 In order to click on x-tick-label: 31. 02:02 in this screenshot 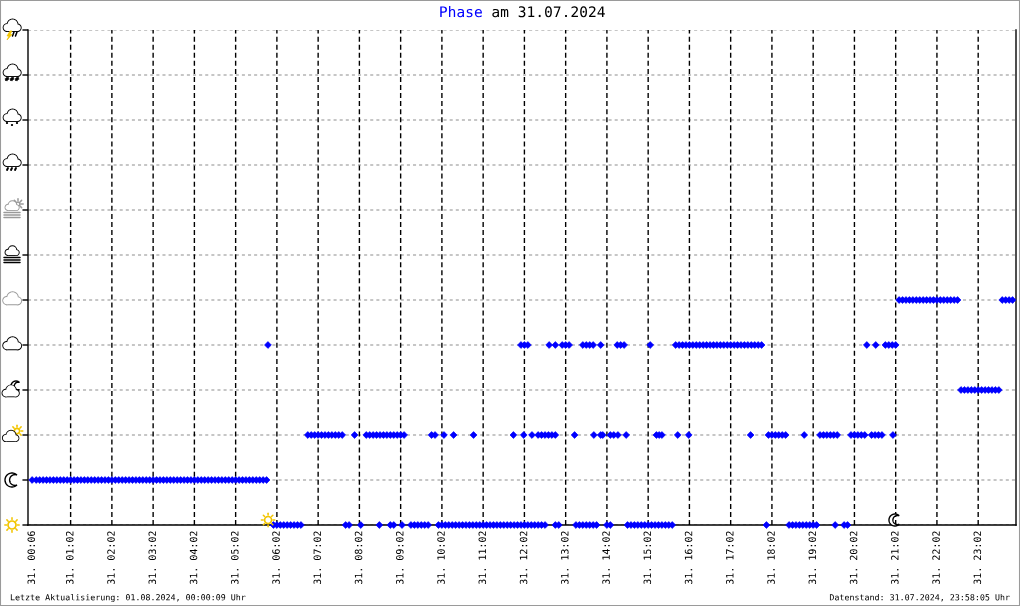, I will do `click(111, 558)`.